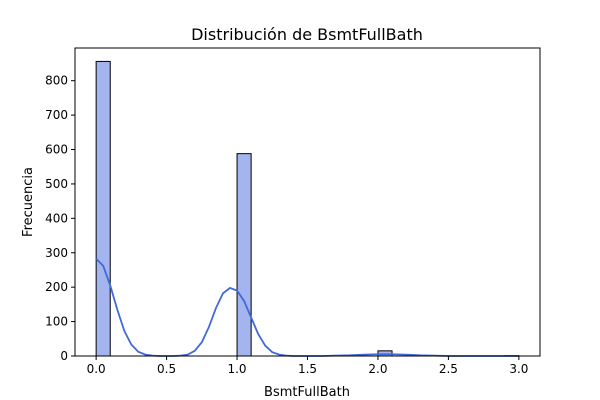 The width and height of the screenshot is (600, 400). What do you see at coordinates (448, 369) in the screenshot?
I see `x-tick-label: 2.5` at bounding box center [448, 369].